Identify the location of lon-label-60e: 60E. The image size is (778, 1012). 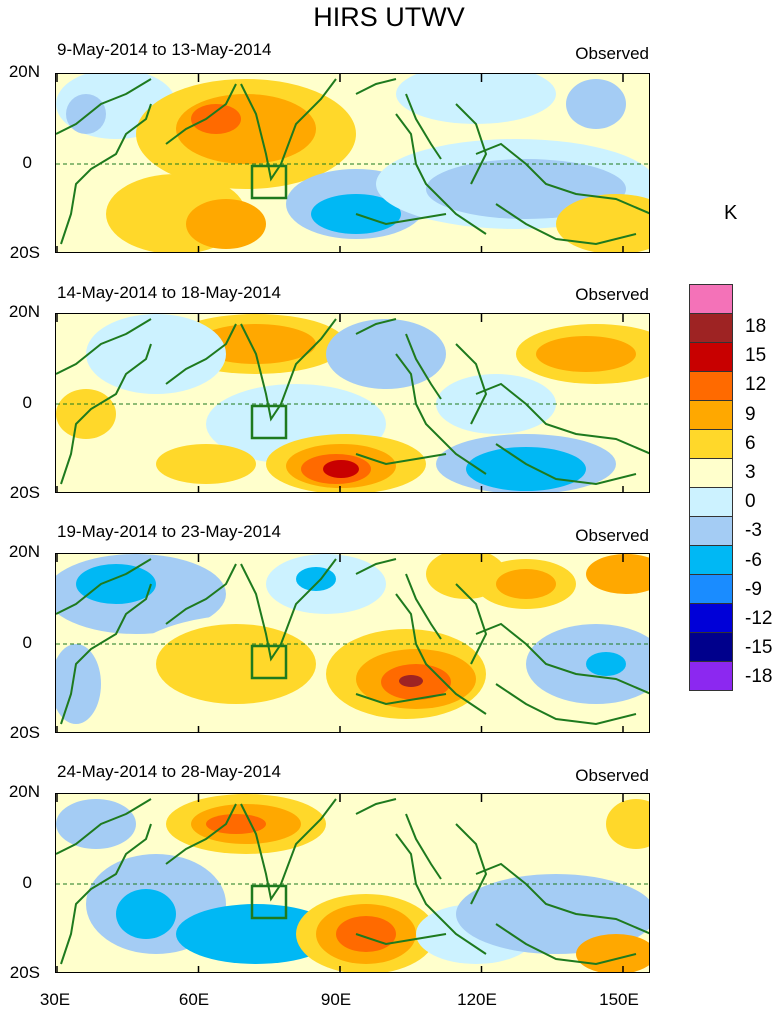
(194, 999).